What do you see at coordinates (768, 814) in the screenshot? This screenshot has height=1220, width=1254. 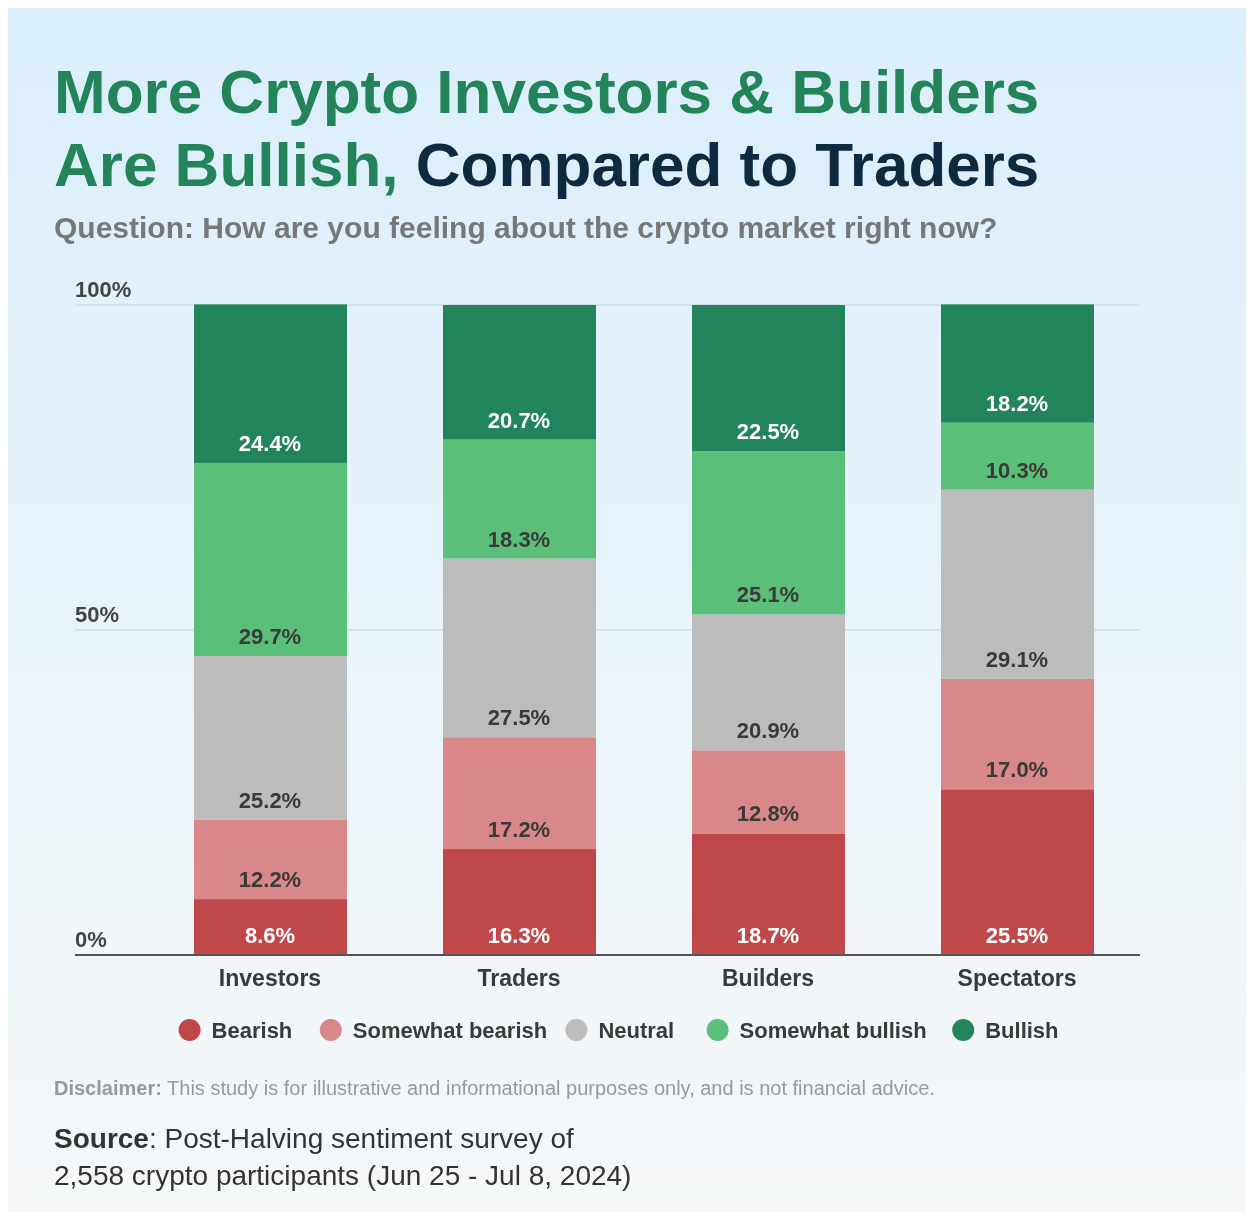 I see `data-label: 12.8%` at bounding box center [768, 814].